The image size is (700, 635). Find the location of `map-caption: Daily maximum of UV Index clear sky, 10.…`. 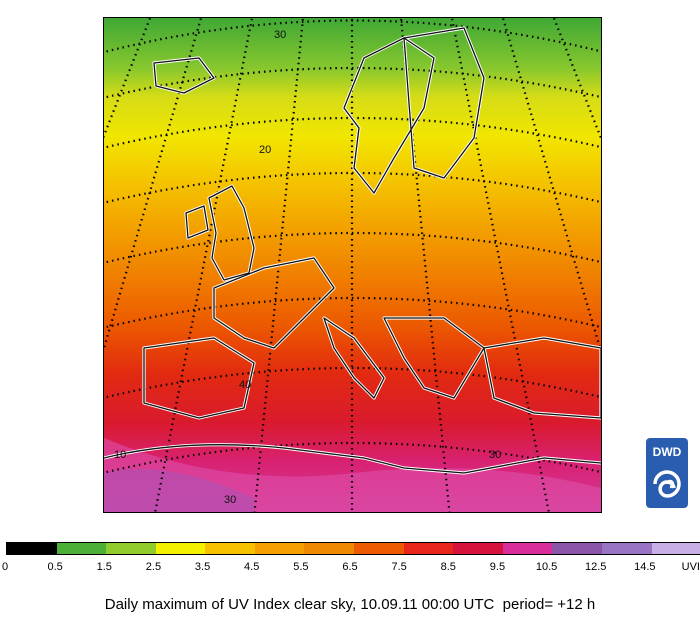

map-caption: Daily maximum of UV Index clear sky, 10.… is located at coordinates (350, 604).